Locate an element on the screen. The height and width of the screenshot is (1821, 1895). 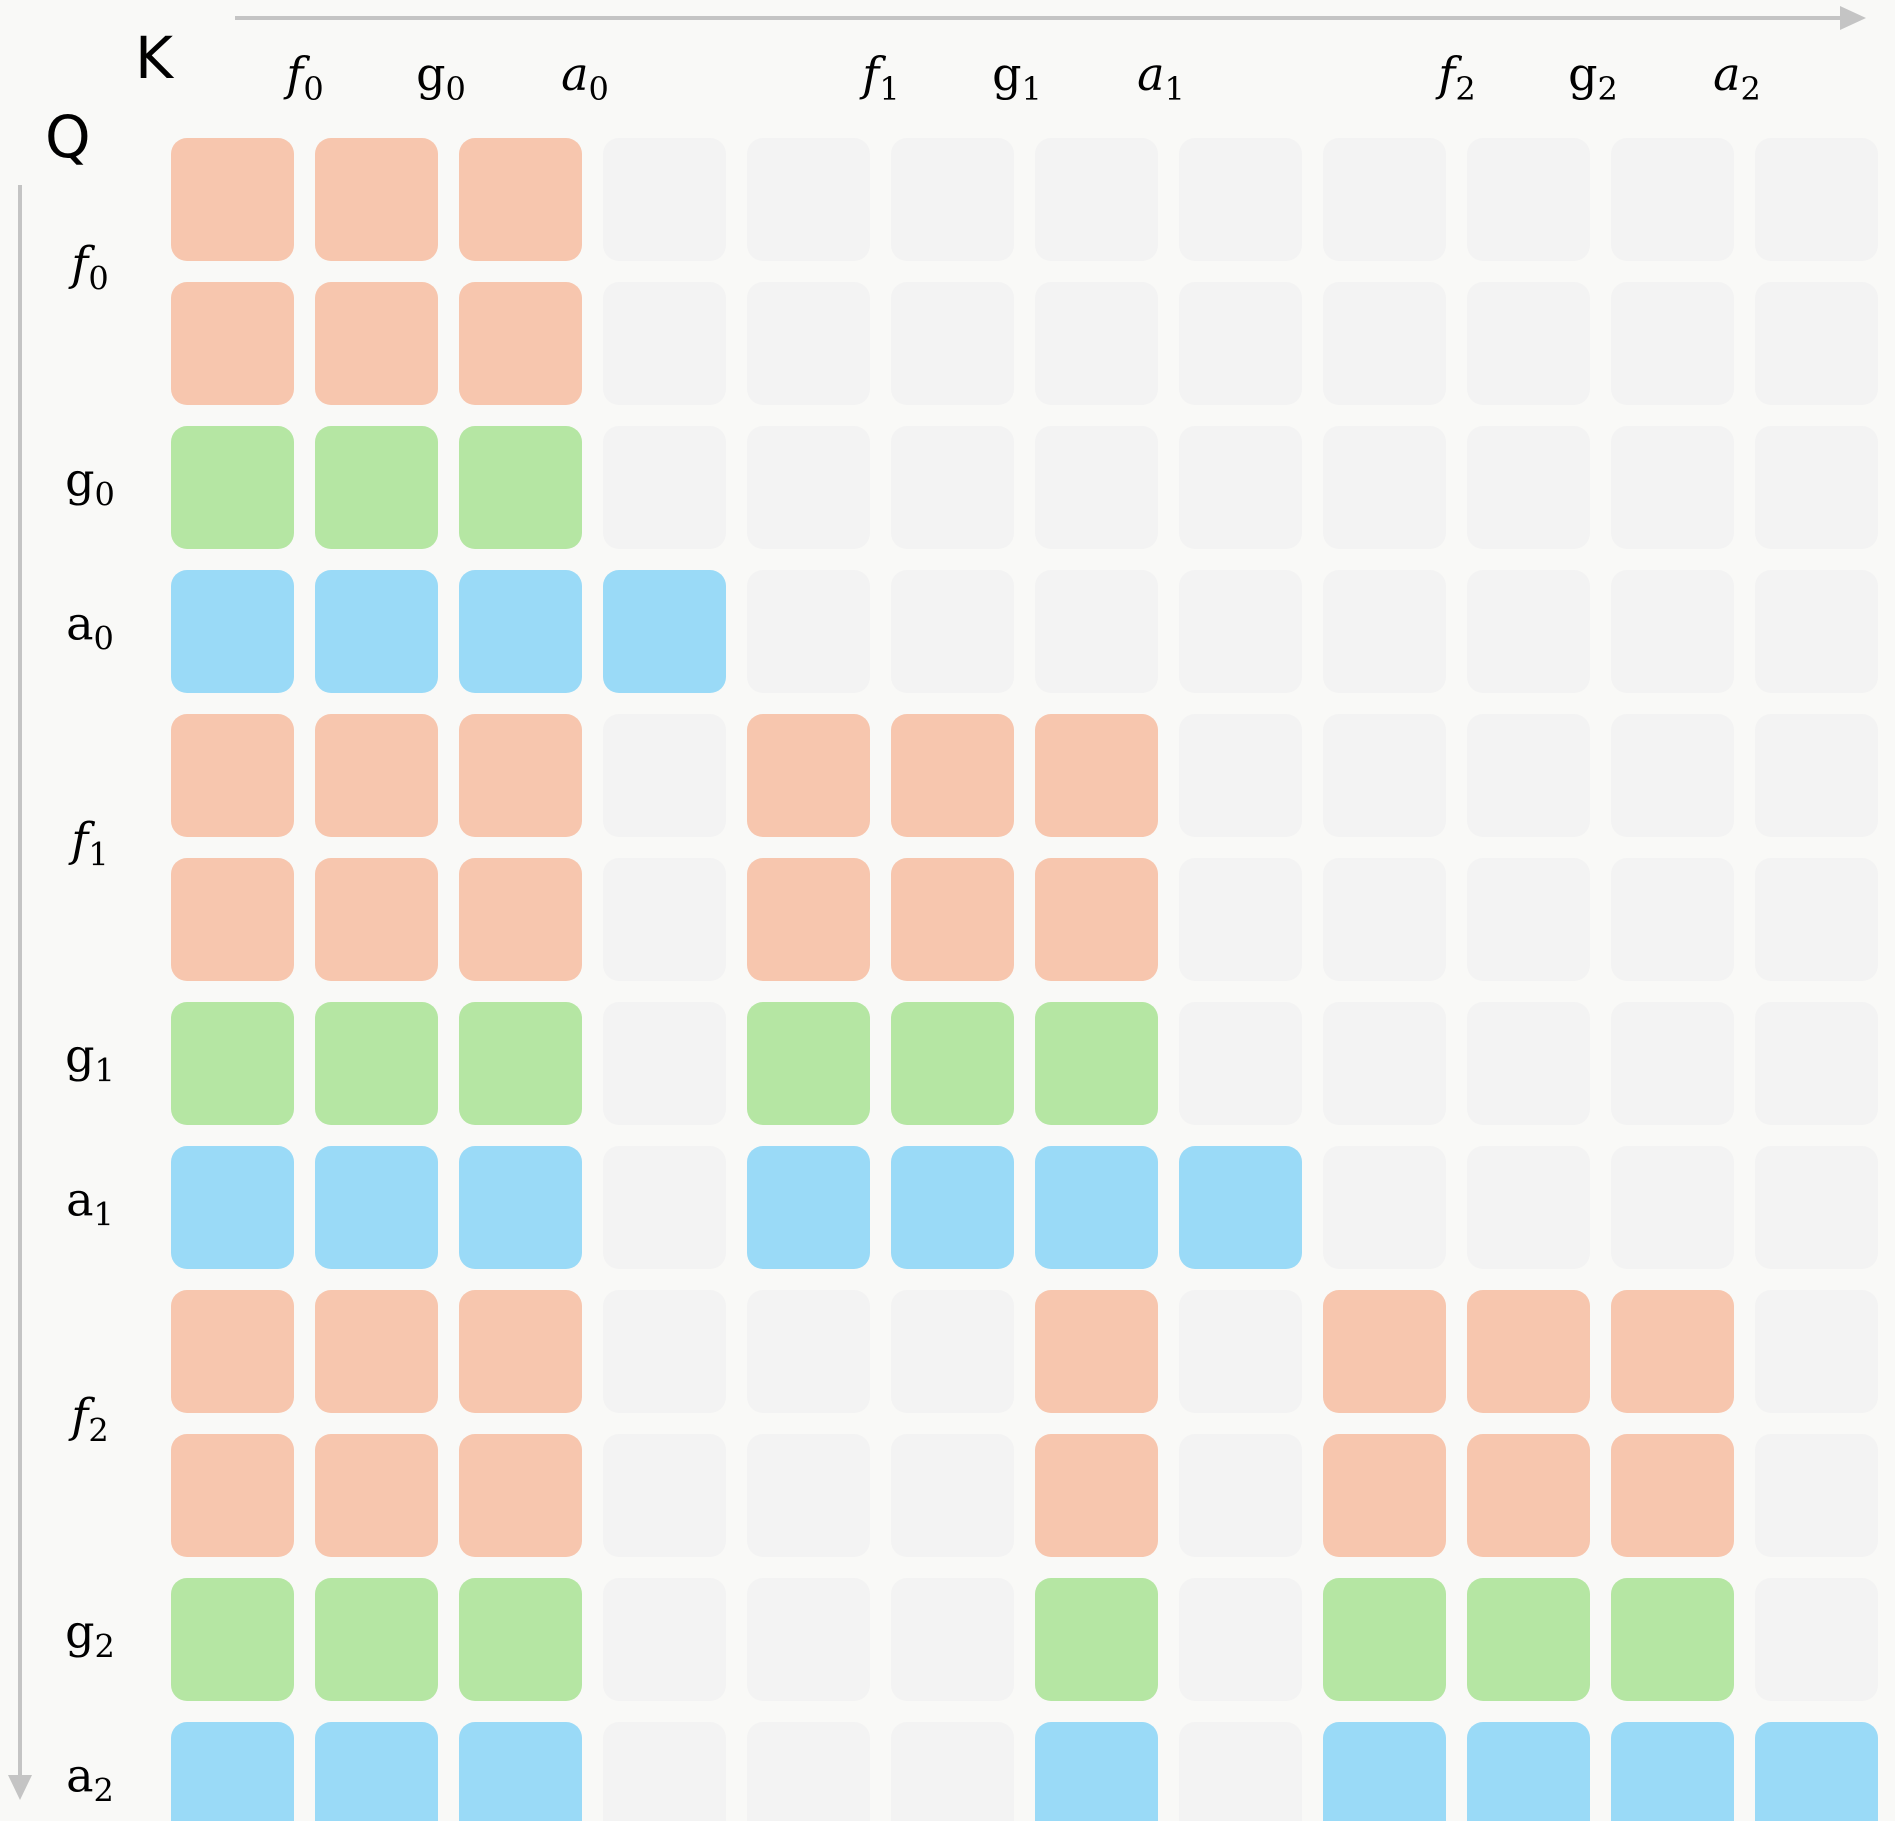
column-label-f0: f0 is located at coordinates (303, 77).